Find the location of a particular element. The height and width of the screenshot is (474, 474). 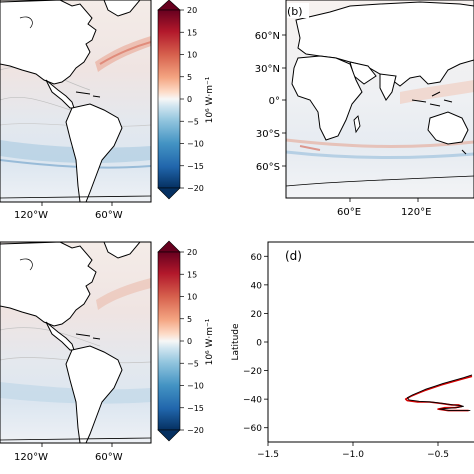

panel-d-ytick-label: 0 is located at coordinates (259, 344).